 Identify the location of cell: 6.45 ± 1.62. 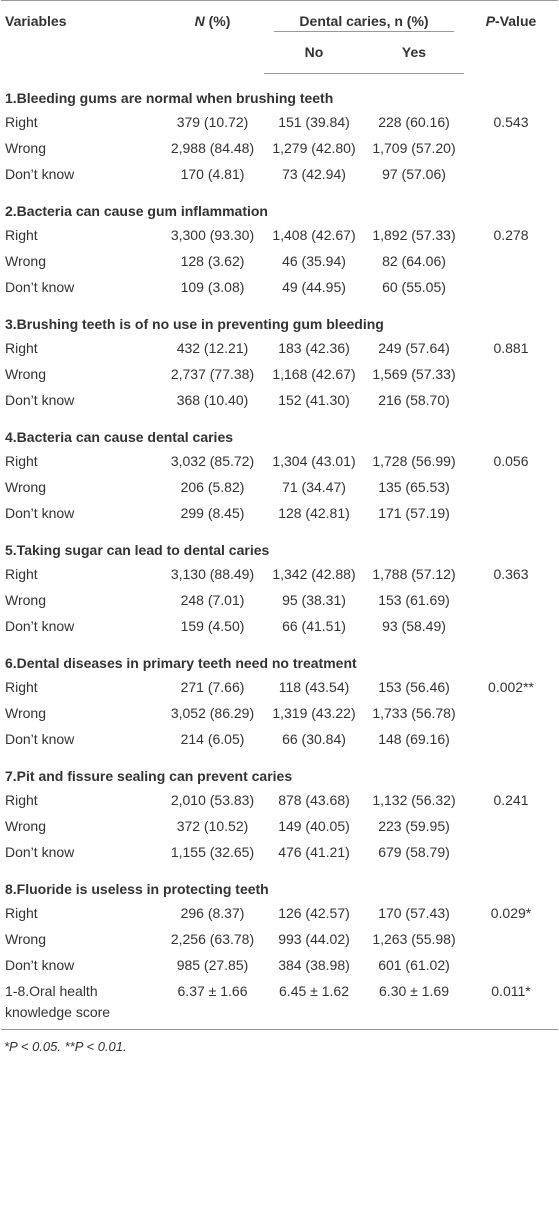
(314, 1004).